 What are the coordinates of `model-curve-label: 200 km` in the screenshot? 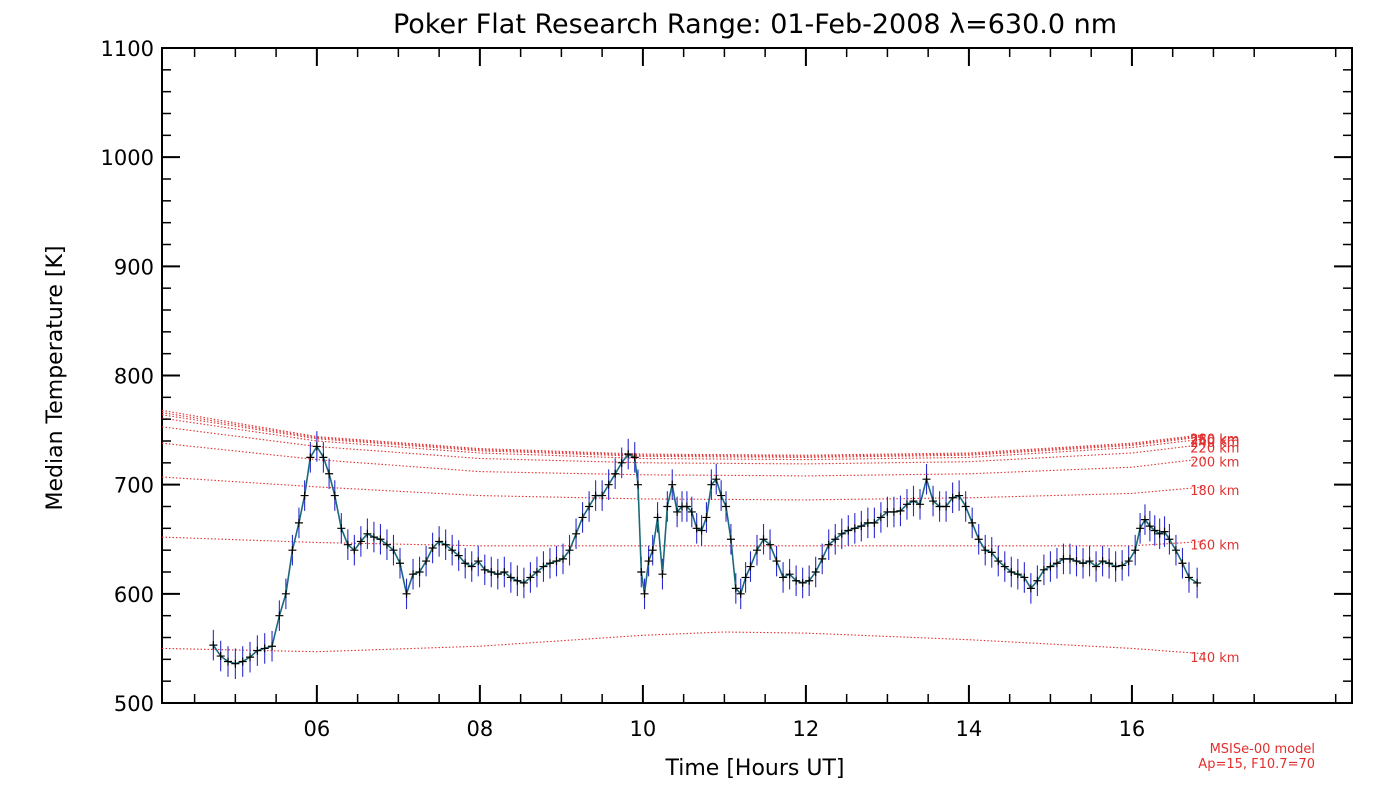 It's located at (1214, 462).